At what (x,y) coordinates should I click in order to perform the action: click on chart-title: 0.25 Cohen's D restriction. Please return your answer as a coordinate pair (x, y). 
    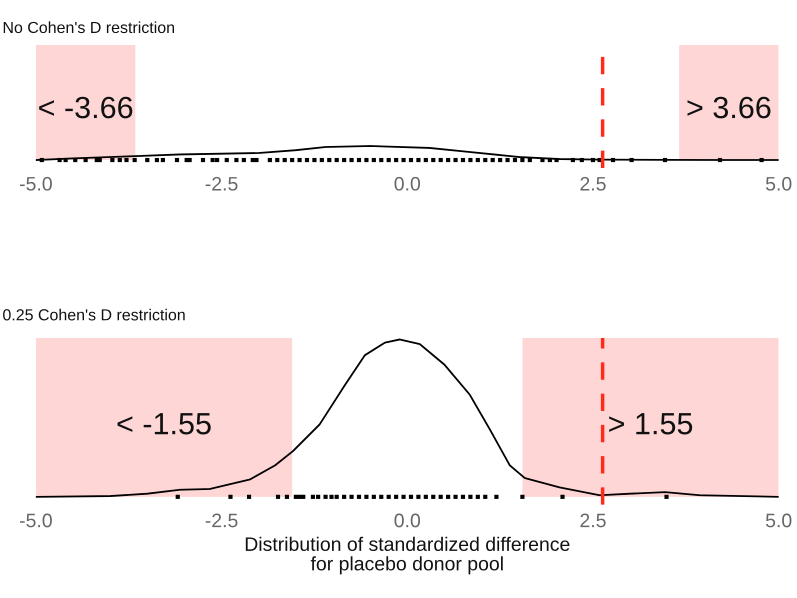
    Looking at the image, I should click on (94, 314).